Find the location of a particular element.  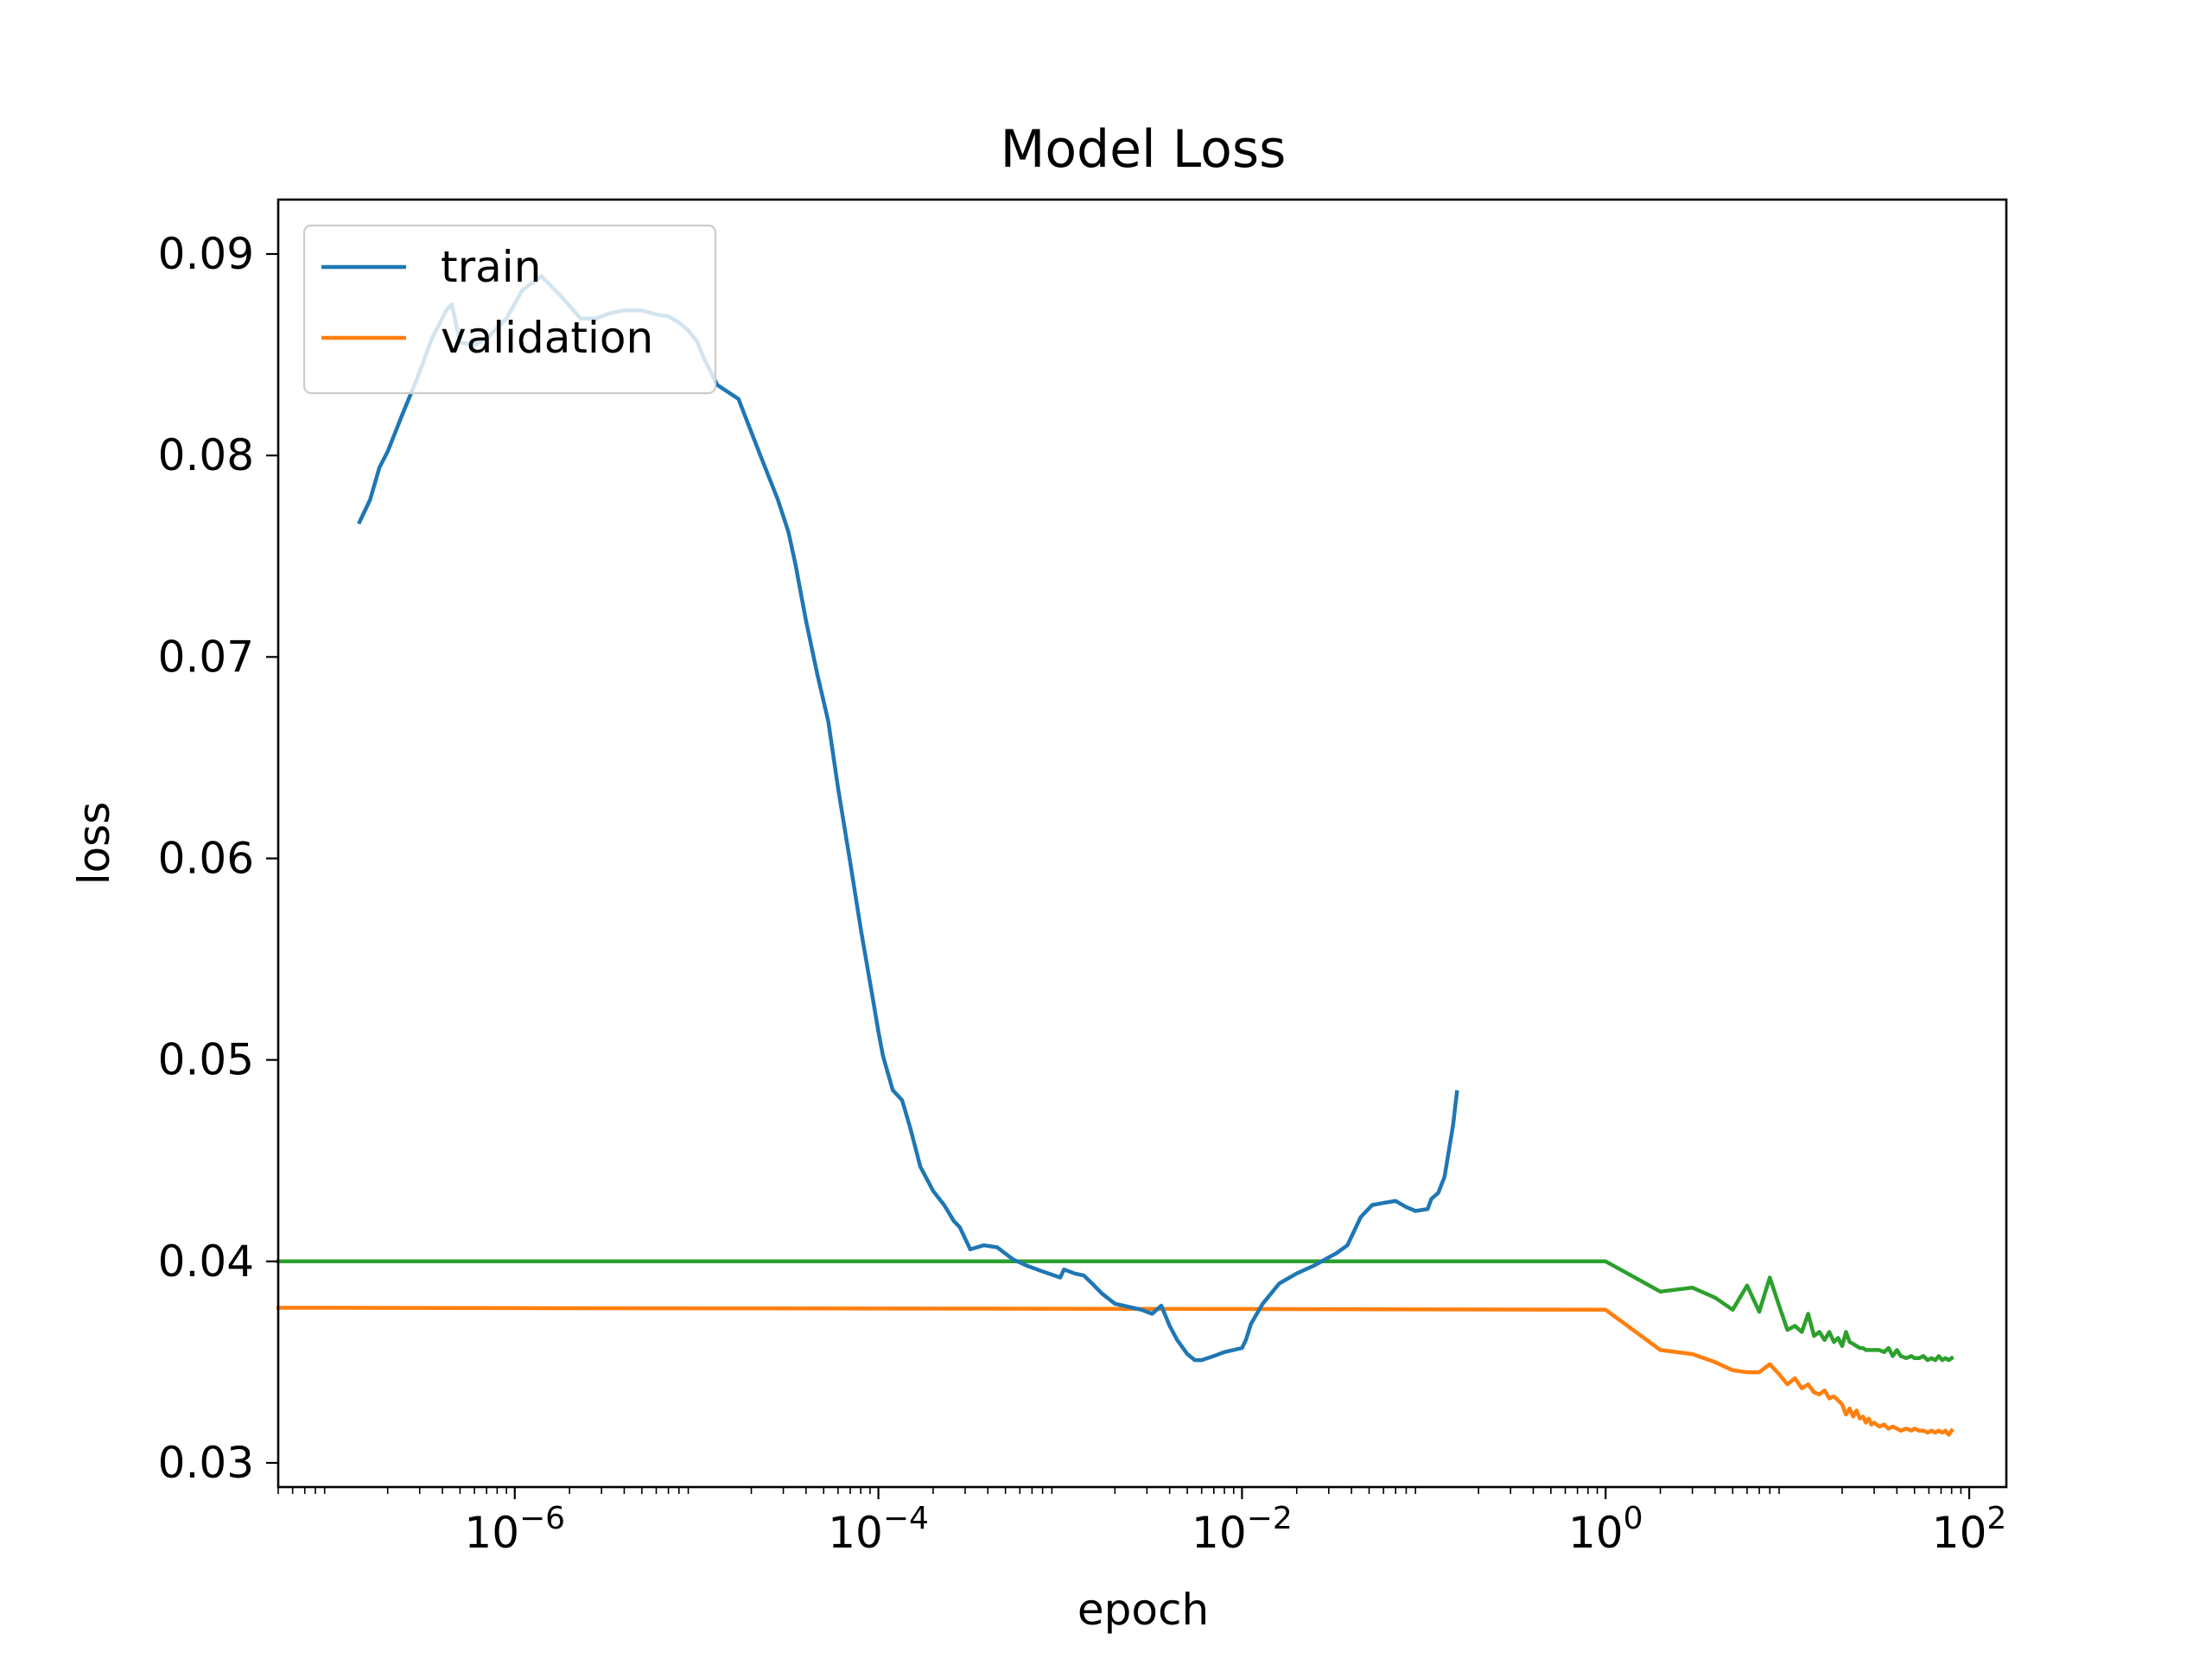

x-tick-label: 10⁻² is located at coordinates (1242, 1529).